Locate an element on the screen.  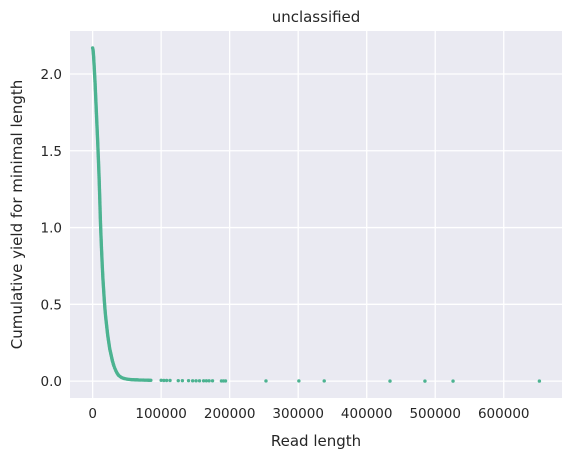
x-tick-label: 100000 is located at coordinates (161, 414).